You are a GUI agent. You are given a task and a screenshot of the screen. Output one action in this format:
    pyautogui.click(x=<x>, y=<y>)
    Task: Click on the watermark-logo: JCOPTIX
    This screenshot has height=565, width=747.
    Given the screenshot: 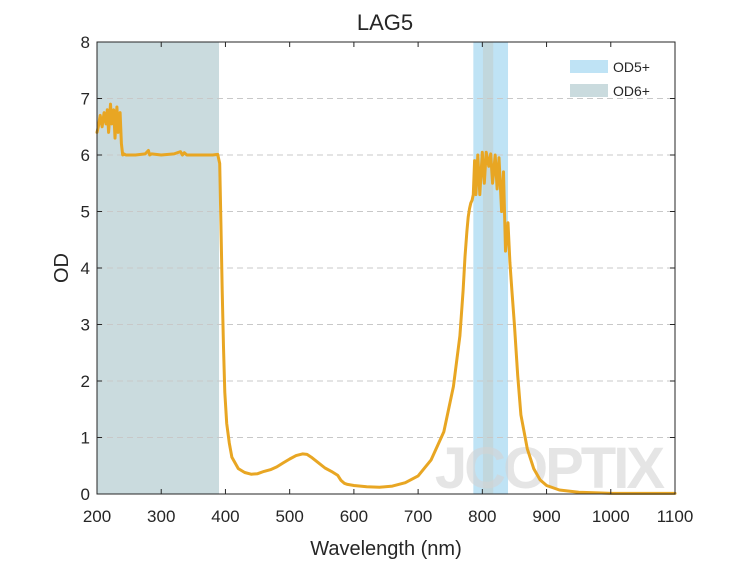 What is the action you would take?
    pyautogui.click(x=550, y=468)
    